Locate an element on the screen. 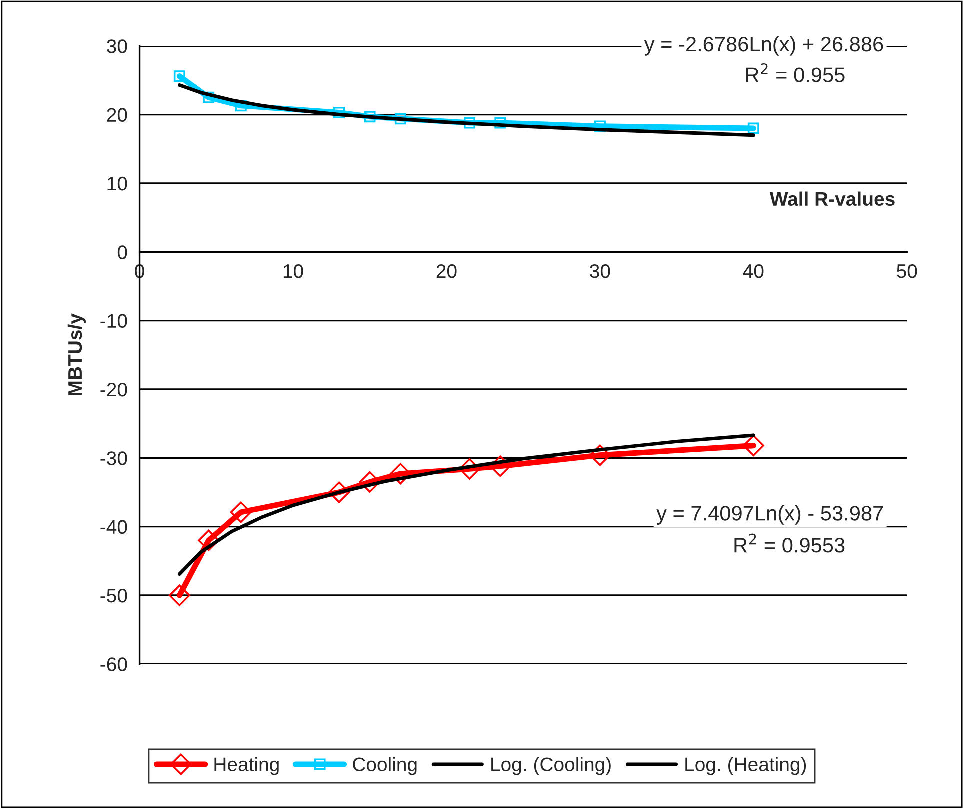 Image resolution: width=964 pixels, height=809 pixels. y-tick-label: -50 is located at coordinates (114, 595).